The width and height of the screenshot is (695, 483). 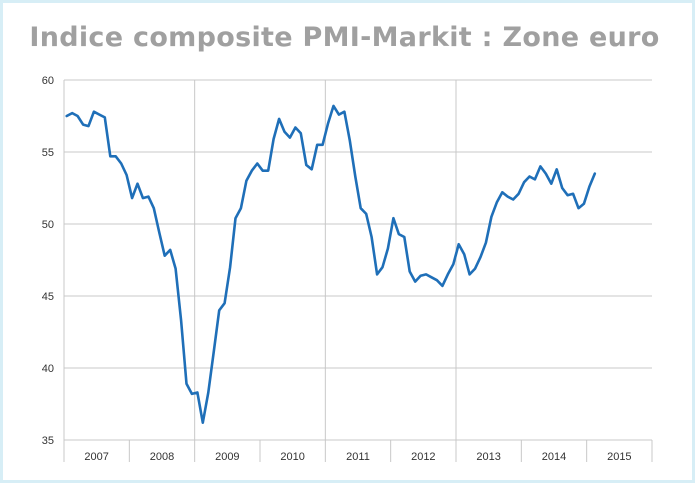 What do you see at coordinates (48, 297) in the screenshot?
I see `y-tick-label-45: 45` at bounding box center [48, 297].